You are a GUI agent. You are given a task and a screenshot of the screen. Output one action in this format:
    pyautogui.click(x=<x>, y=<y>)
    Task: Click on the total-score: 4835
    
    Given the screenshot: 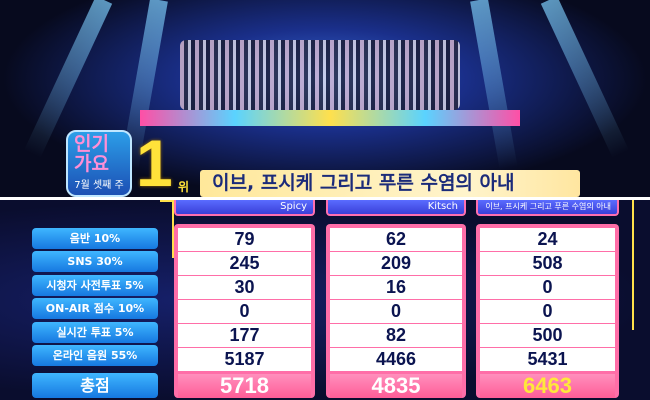 What is the action you would take?
    pyautogui.click(x=396, y=386)
    